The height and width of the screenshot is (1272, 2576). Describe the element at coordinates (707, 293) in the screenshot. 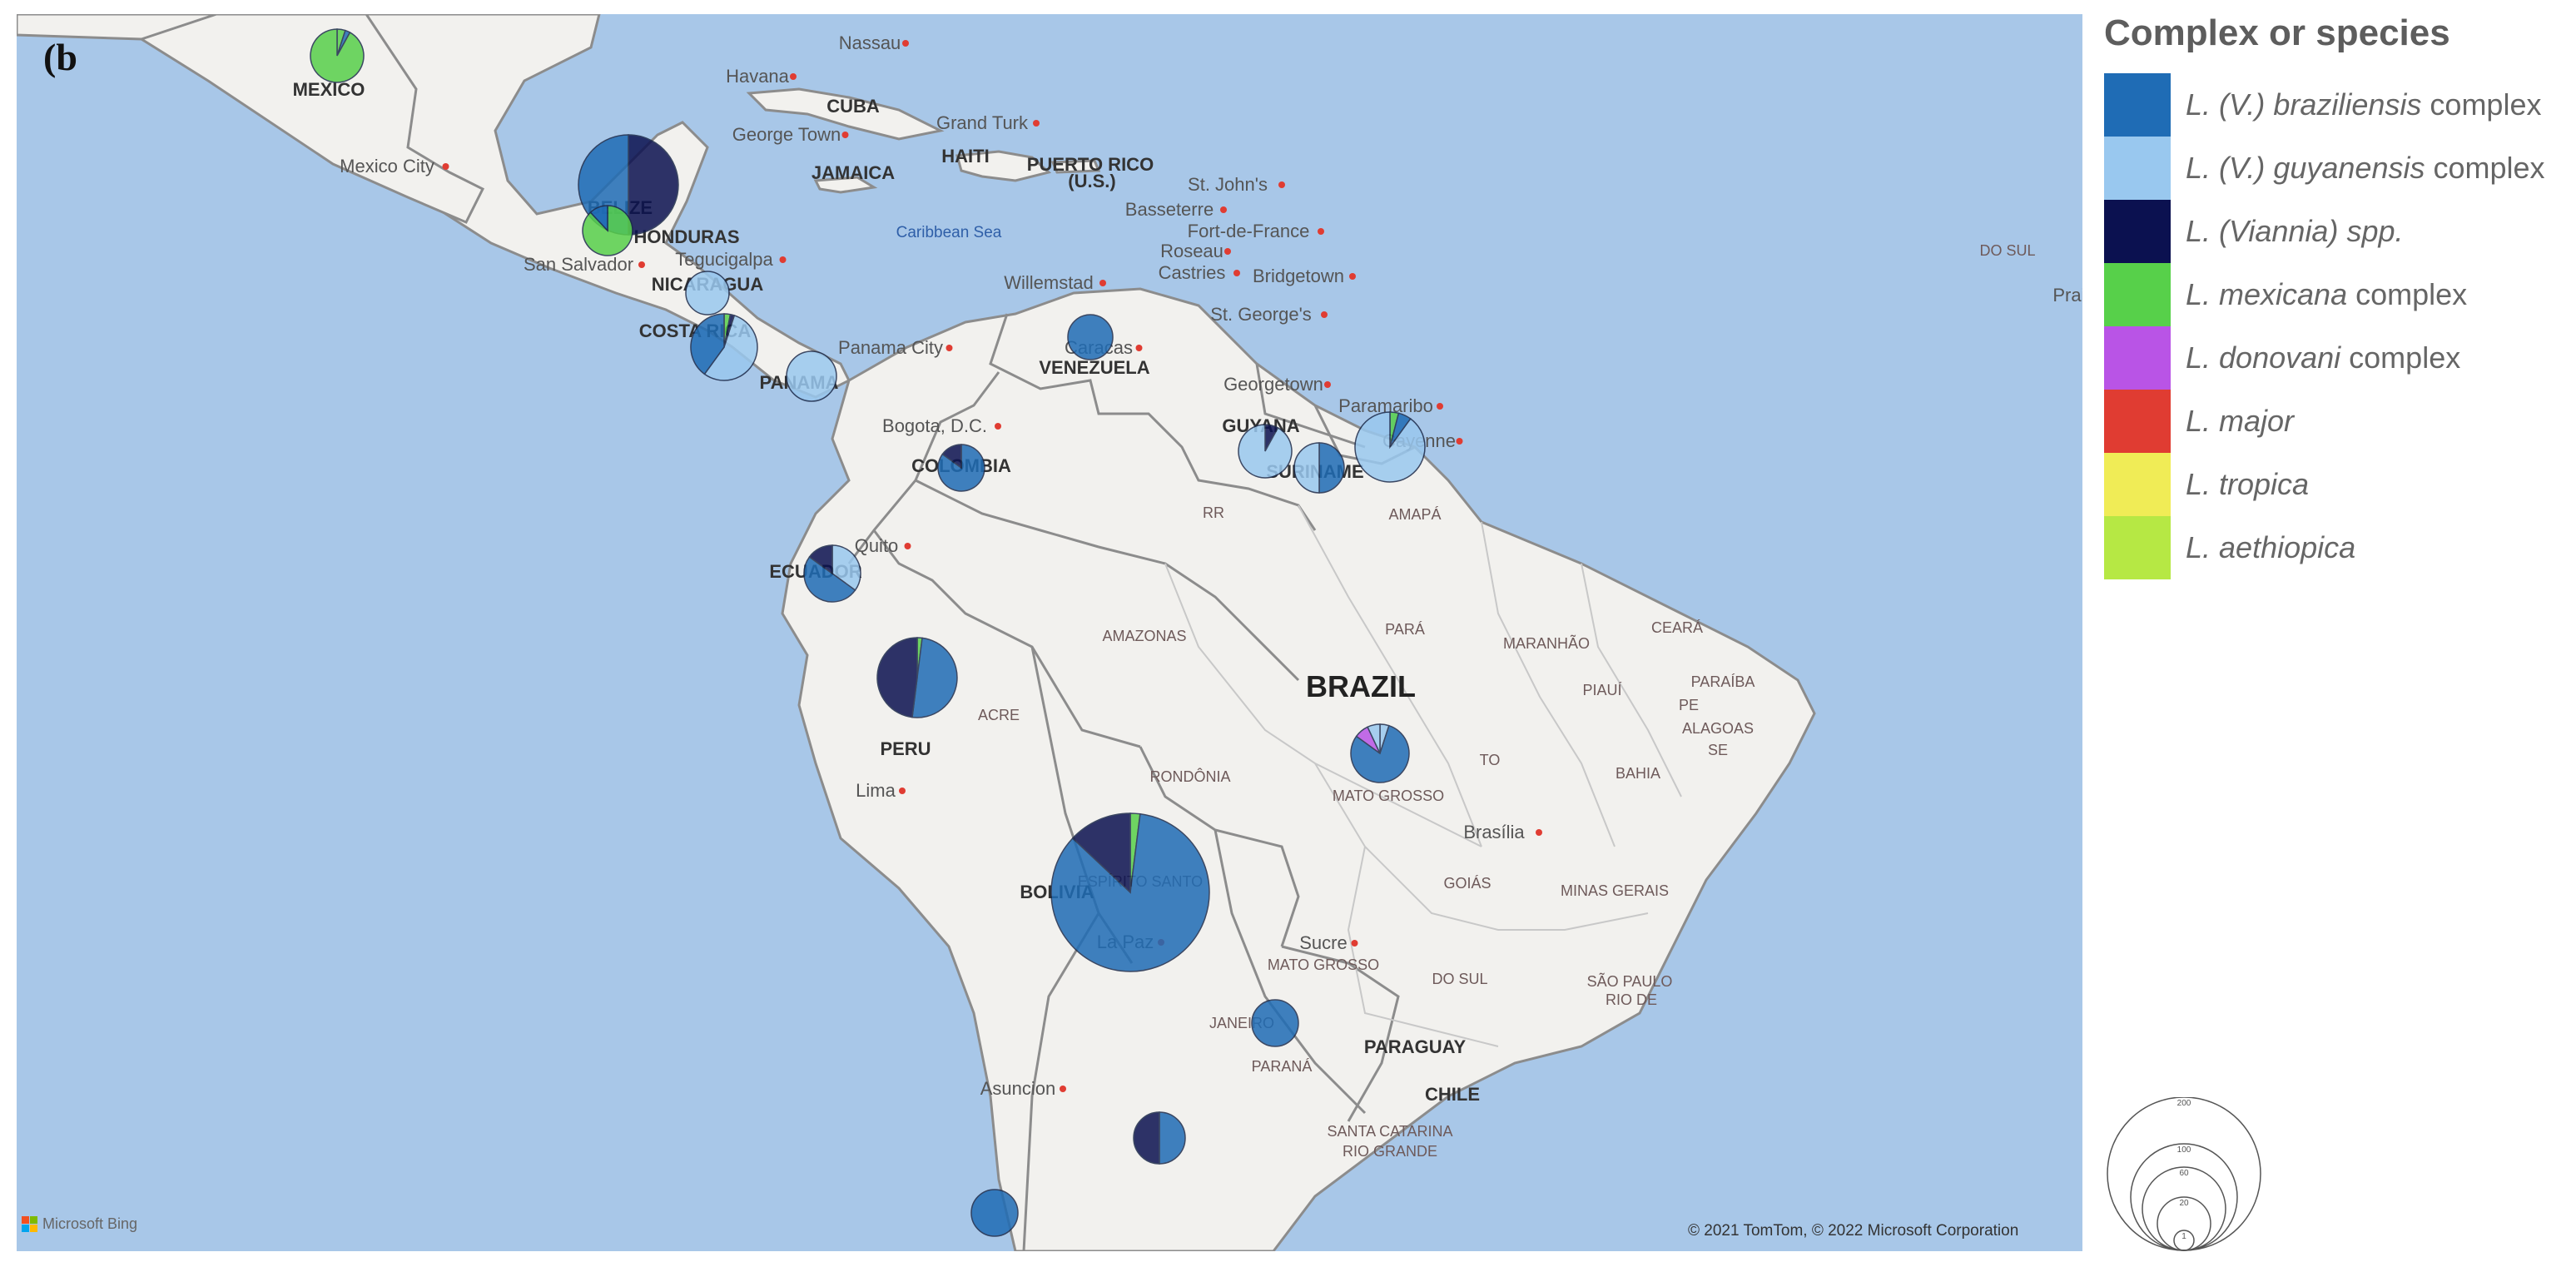

I see `pie-nicaragua` at that location.